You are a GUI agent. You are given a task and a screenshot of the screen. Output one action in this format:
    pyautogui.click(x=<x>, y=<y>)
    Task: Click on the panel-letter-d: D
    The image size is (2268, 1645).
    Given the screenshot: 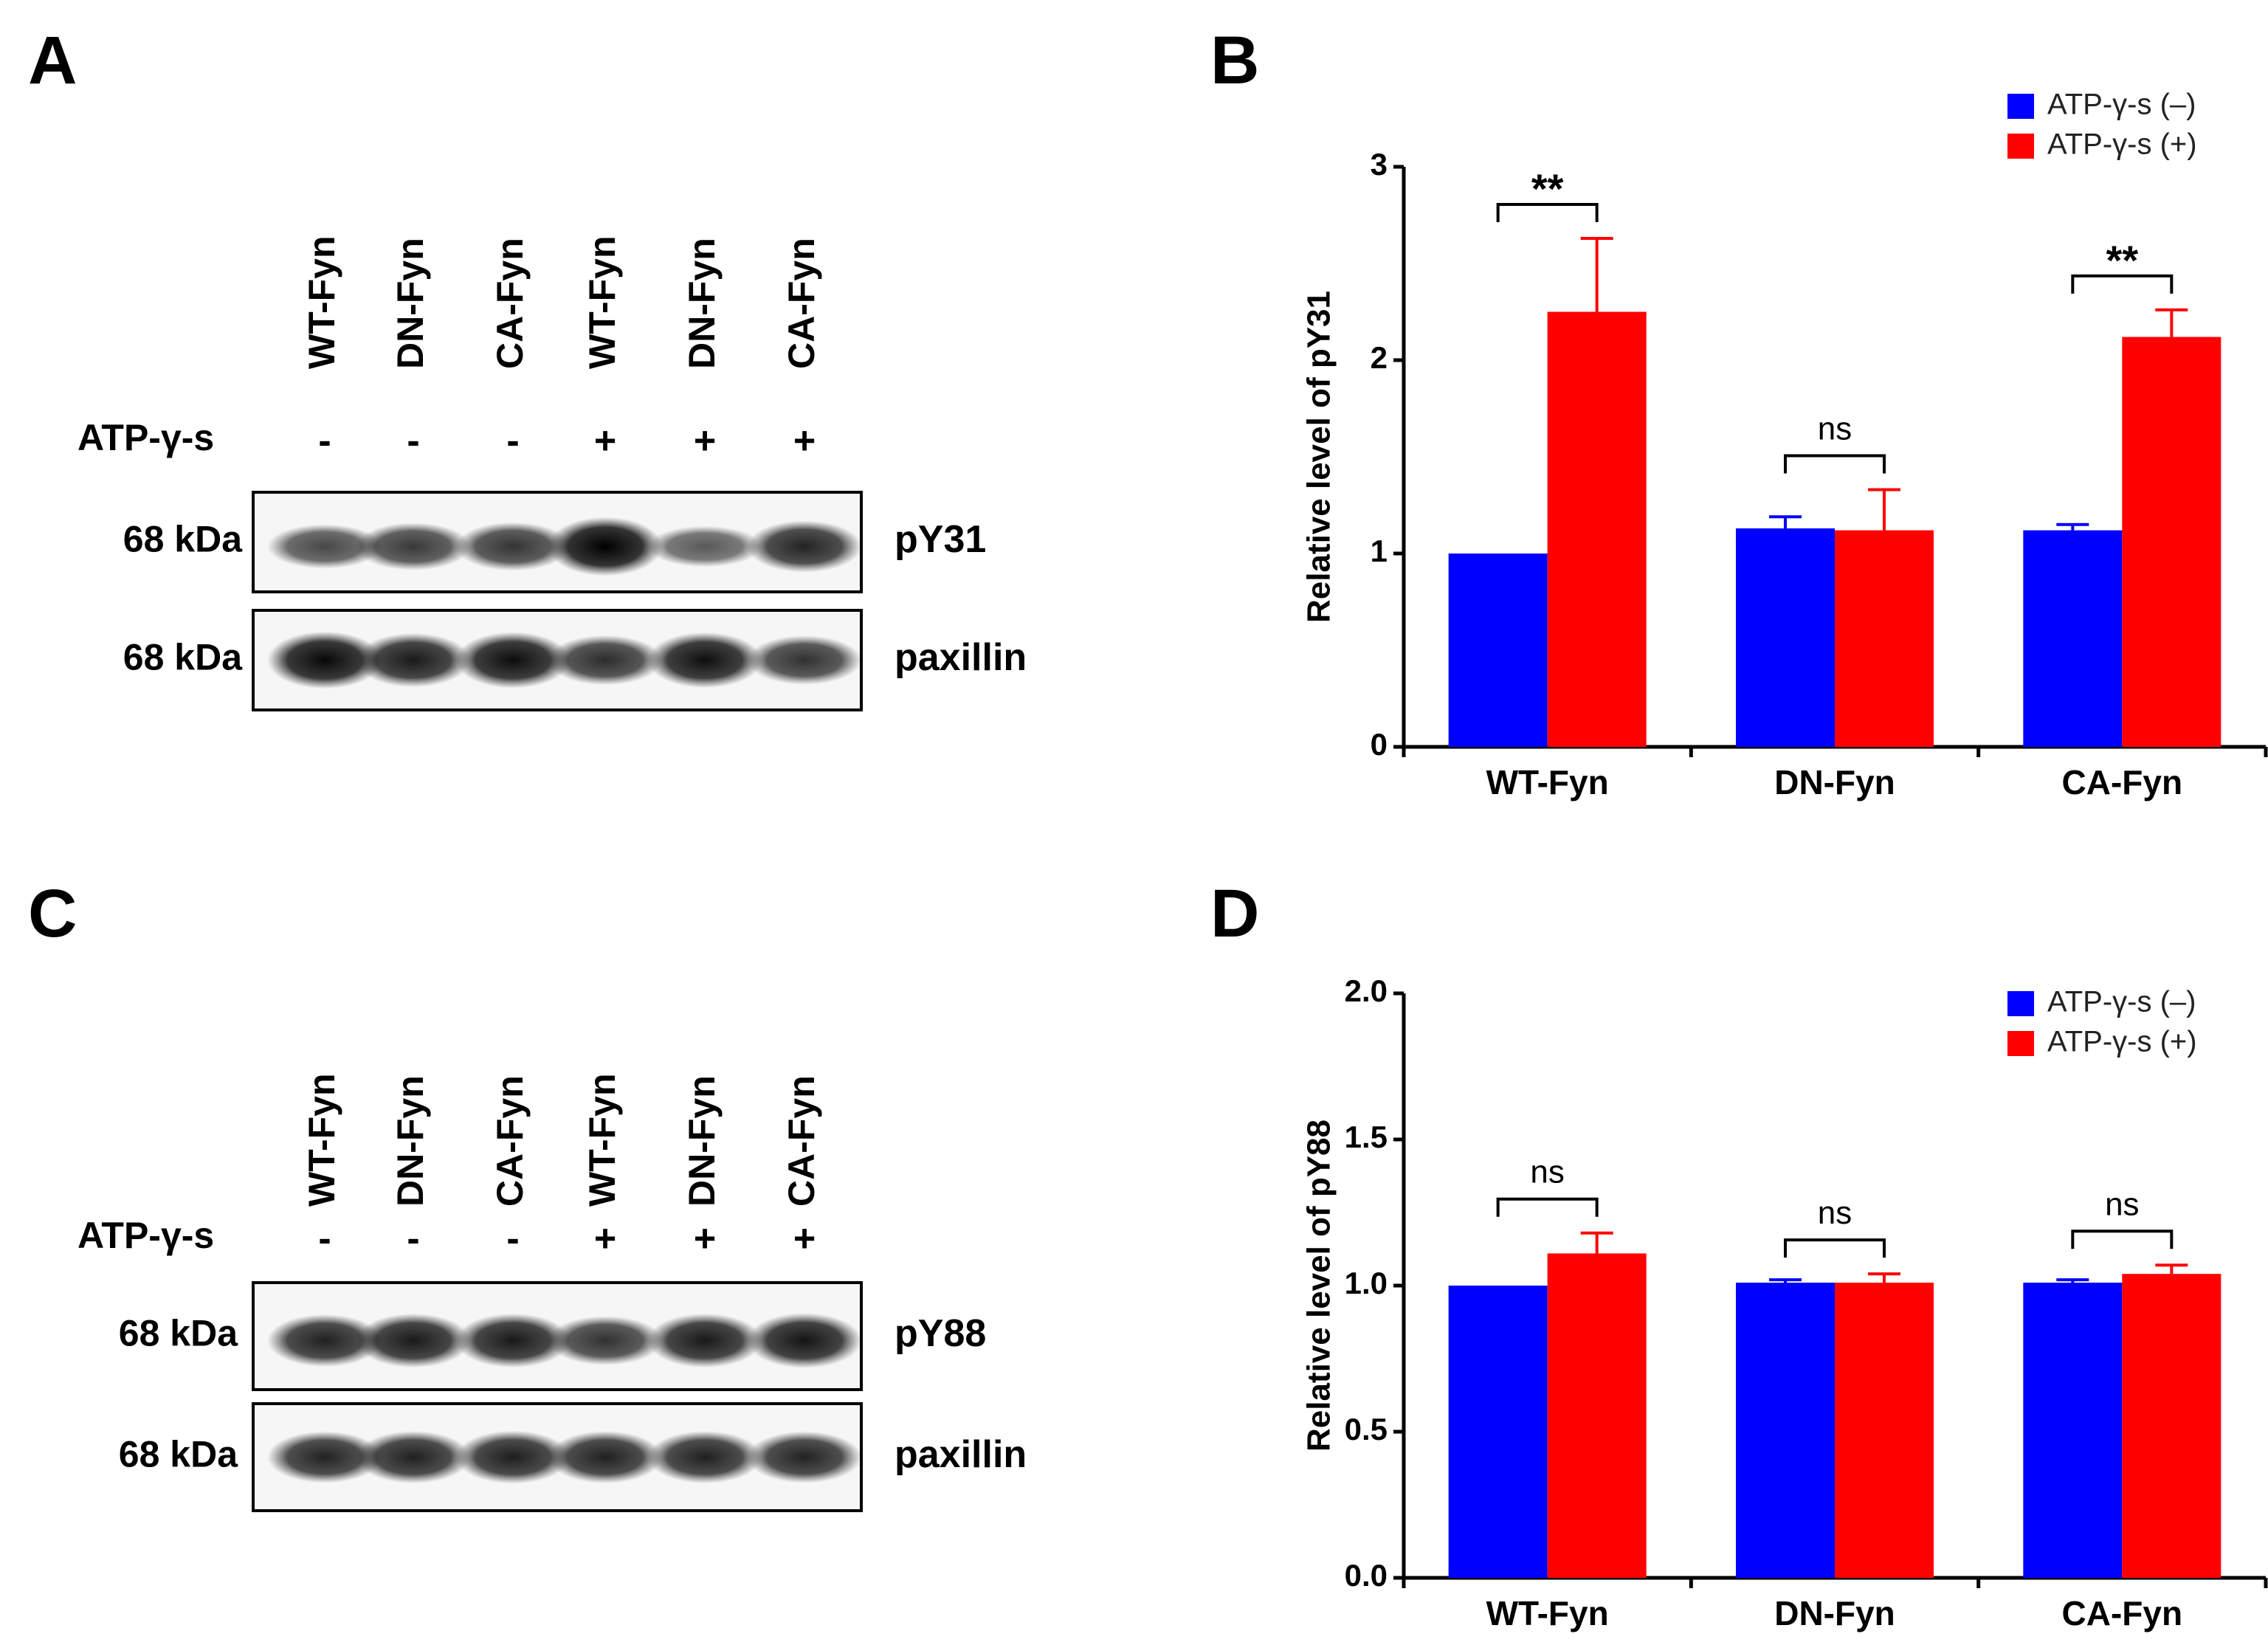 What is the action you would take?
    pyautogui.click(x=1235, y=913)
    